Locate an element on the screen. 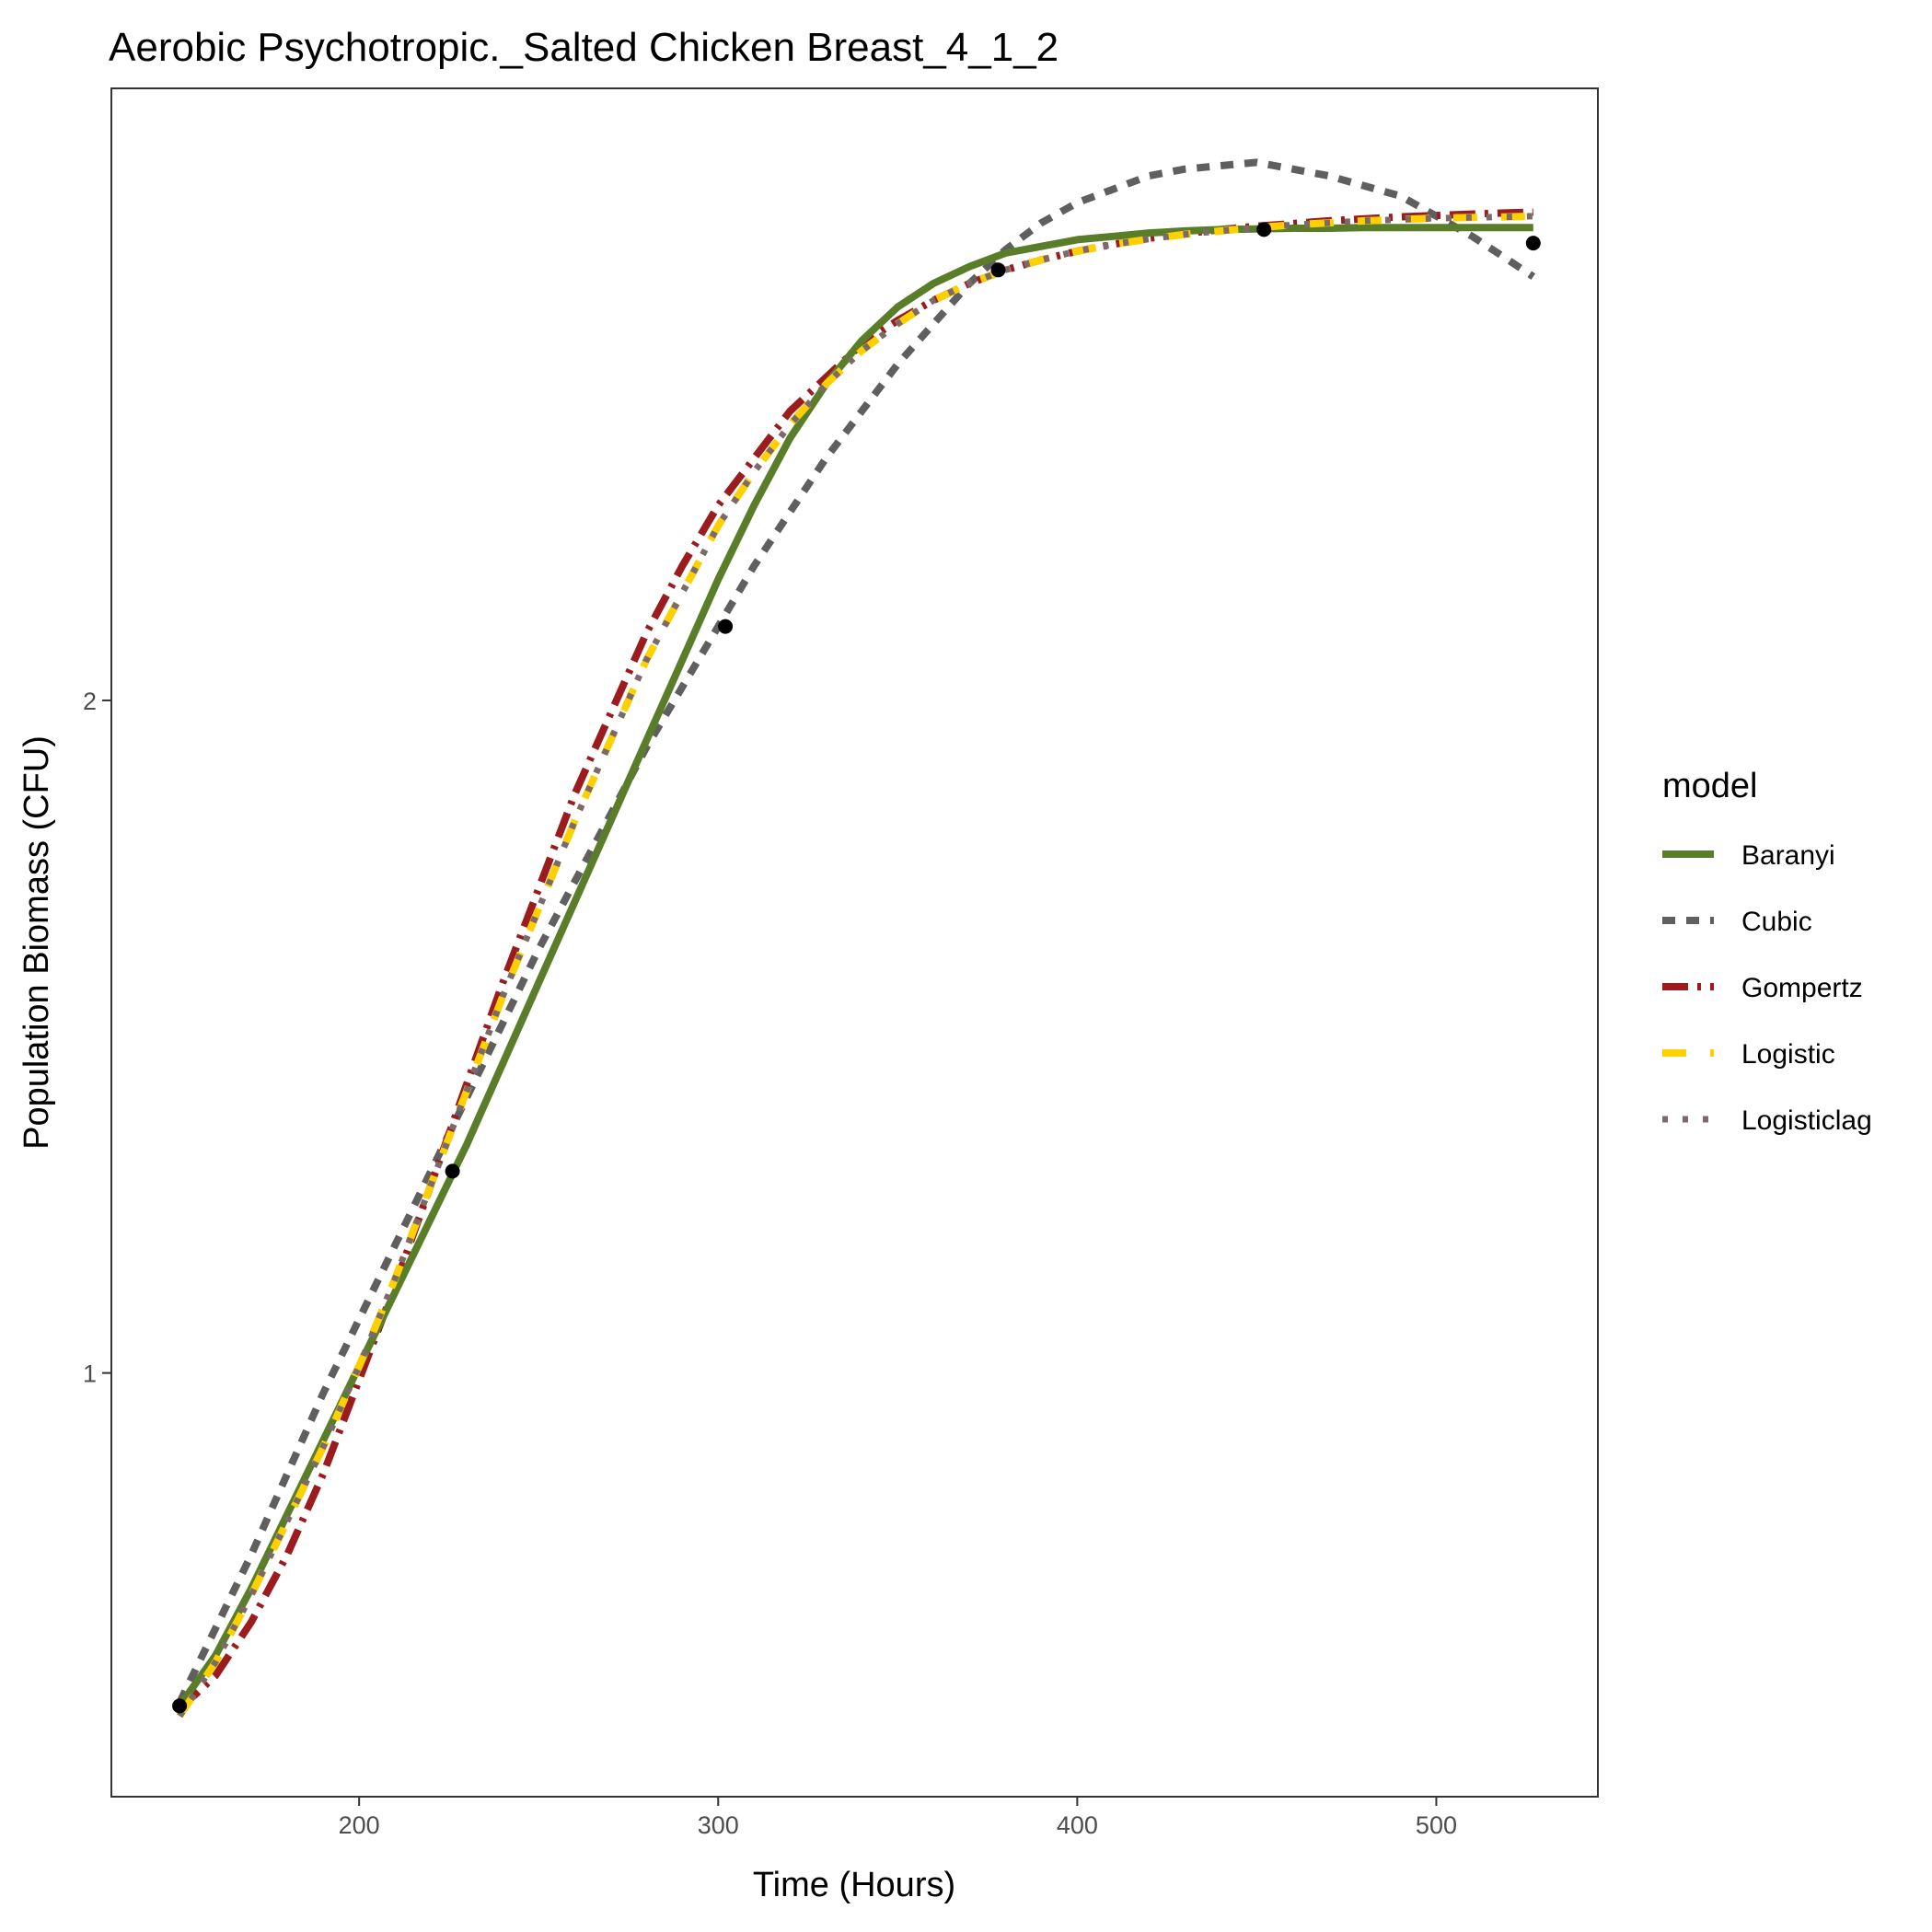  x-axis-title: Time (Hours) is located at coordinates (854, 1885).